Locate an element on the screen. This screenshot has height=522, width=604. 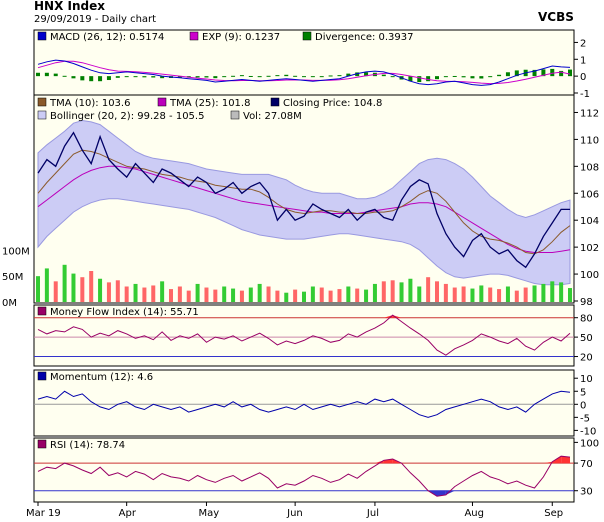
price-y-tick-label: 100 is located at coordinates (589, 275).